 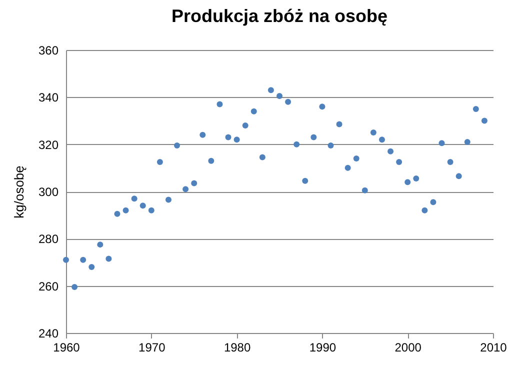 What do you see at coordinates (152, 347) in the screenshot?
I see `x-tick-label: 1970` at bounding box center [152, 347].